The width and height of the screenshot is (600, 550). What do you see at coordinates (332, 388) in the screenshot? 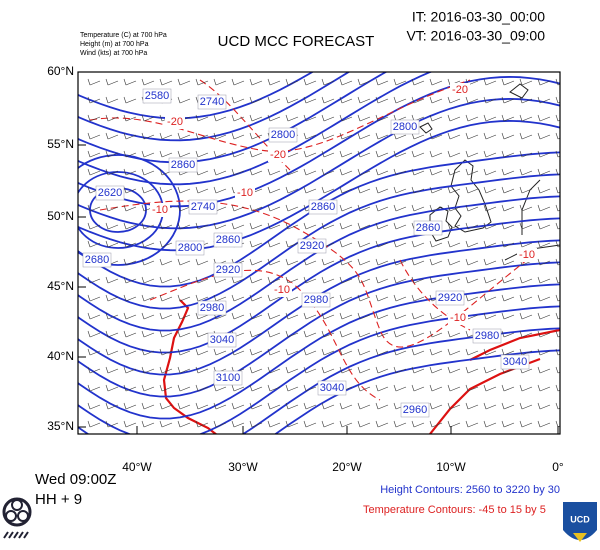
I see `height-label: 3040` at bounding box center [332, 388].